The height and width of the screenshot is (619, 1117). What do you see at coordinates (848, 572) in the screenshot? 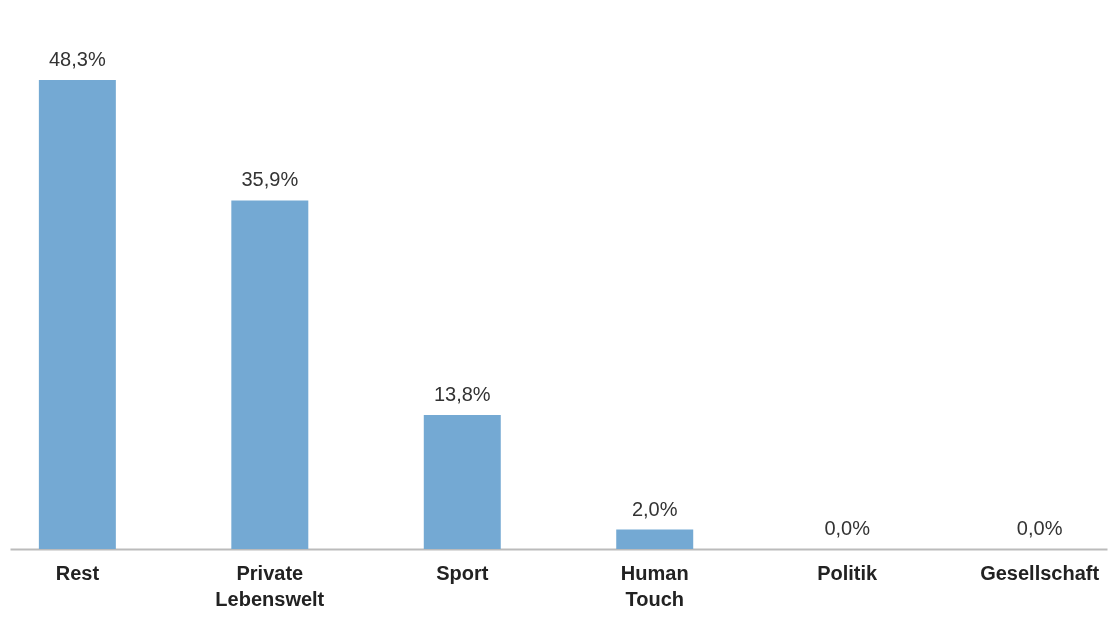
I see `x-tick-label: Politik` at bounding box center [848, 572].